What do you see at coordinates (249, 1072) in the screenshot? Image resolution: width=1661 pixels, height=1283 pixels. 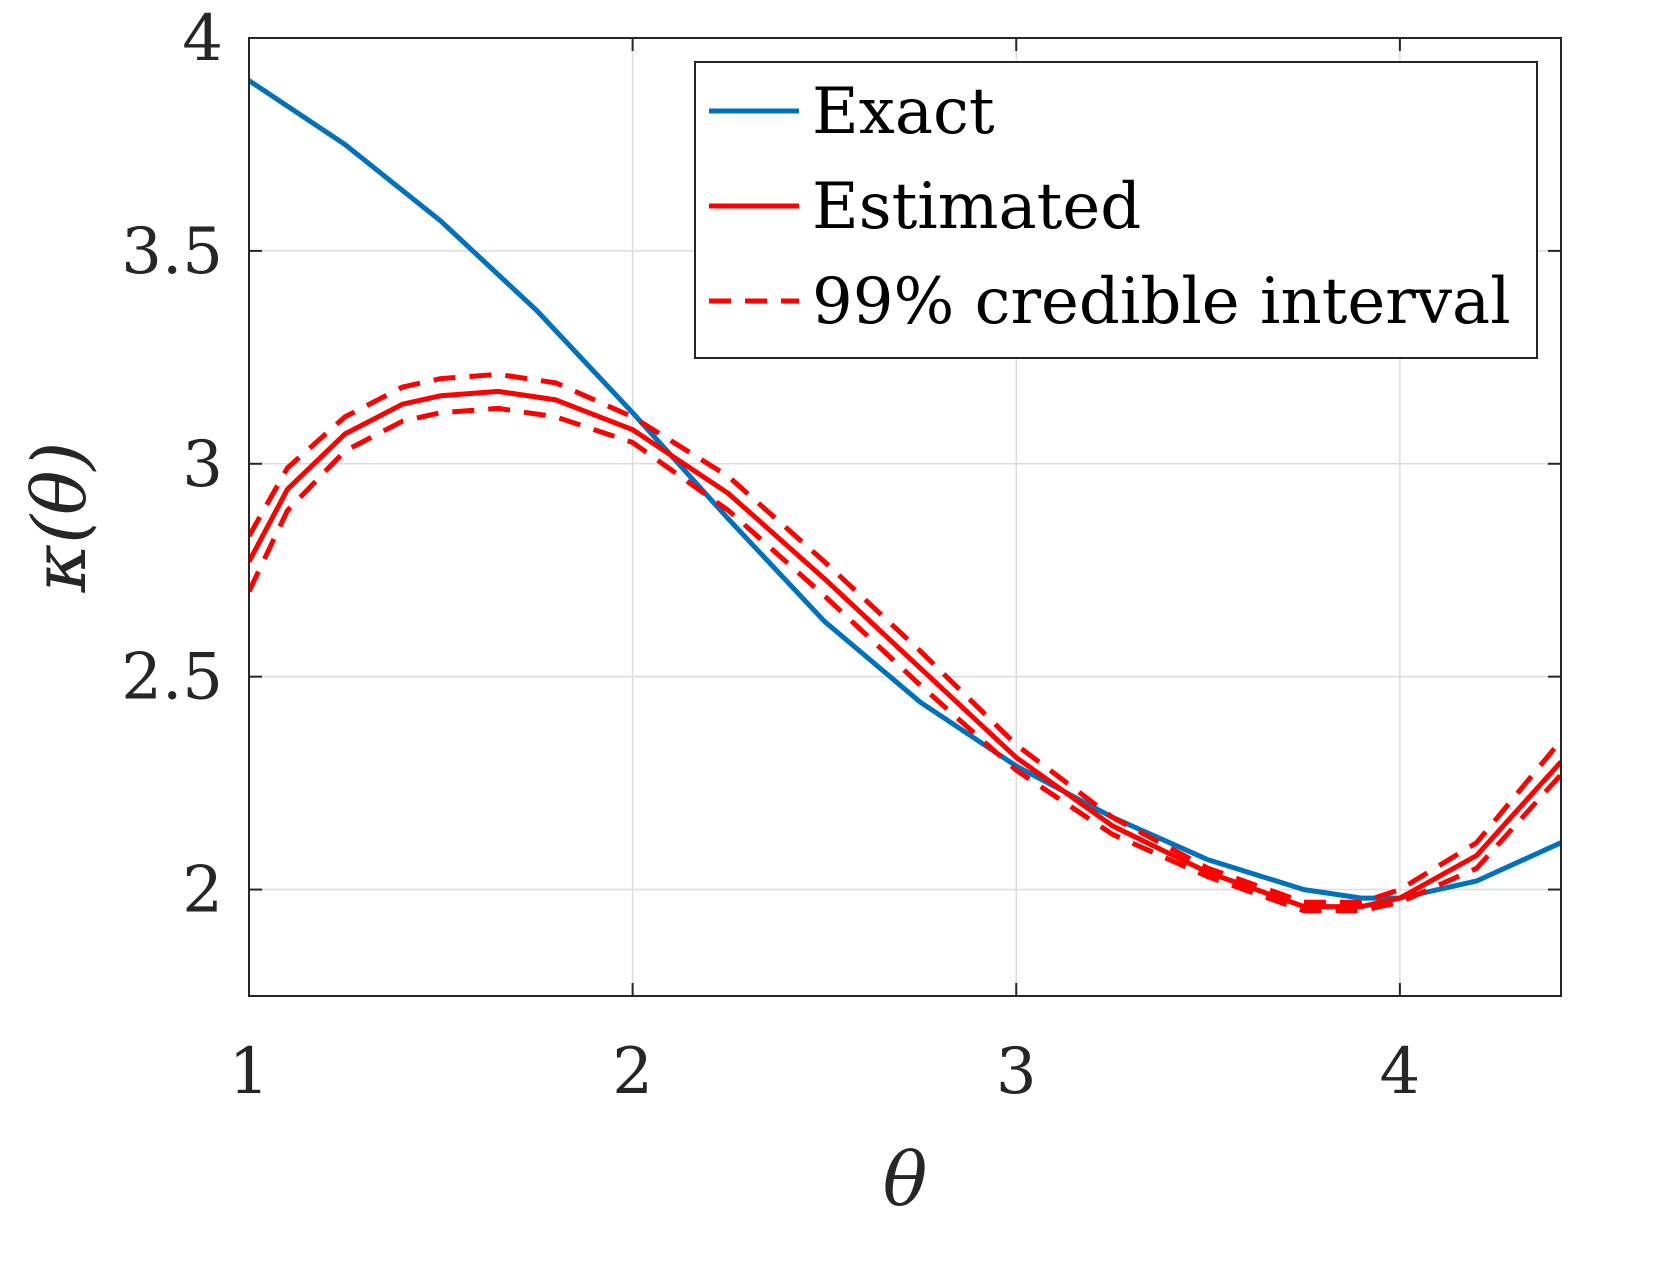 I see `x-tick-label: 1` at bounding box center [249, 1072].